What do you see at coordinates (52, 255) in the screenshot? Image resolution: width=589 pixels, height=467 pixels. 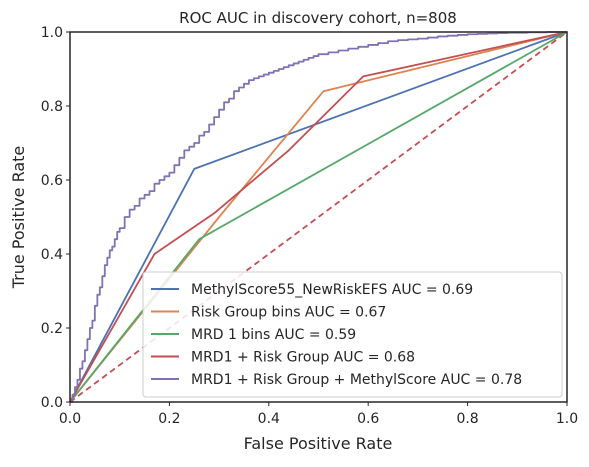 I see `y-tick-label: 0.4` at bounding box center [52, 255].